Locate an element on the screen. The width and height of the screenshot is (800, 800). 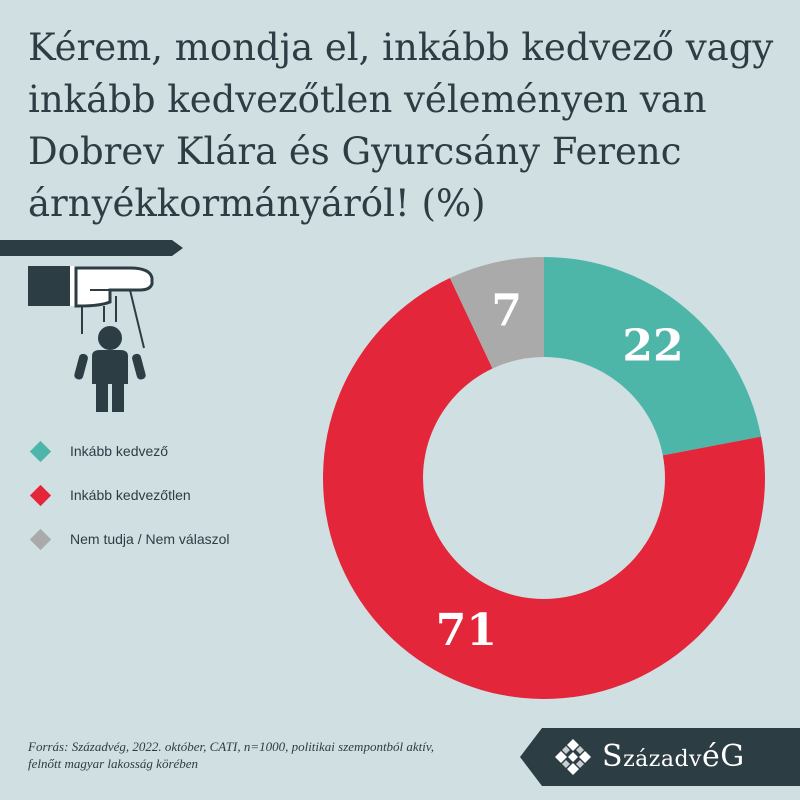
legend-label-dont-know: Nem tudja / Nem válaszol is located at coordinates (150, 539).